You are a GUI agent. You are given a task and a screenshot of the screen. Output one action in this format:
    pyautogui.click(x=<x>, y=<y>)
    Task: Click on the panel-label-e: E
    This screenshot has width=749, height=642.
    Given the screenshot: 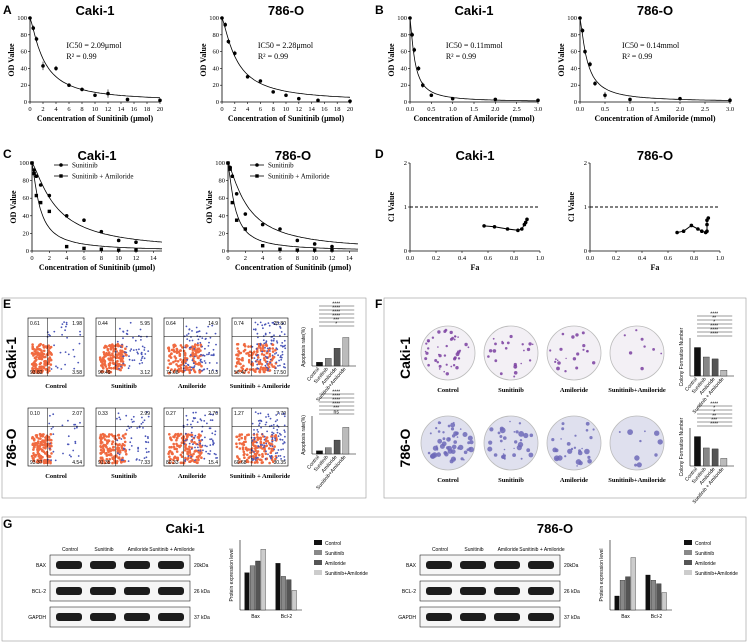 What is the action you would take?
    pyautogui.click(x=7, y=304)
    